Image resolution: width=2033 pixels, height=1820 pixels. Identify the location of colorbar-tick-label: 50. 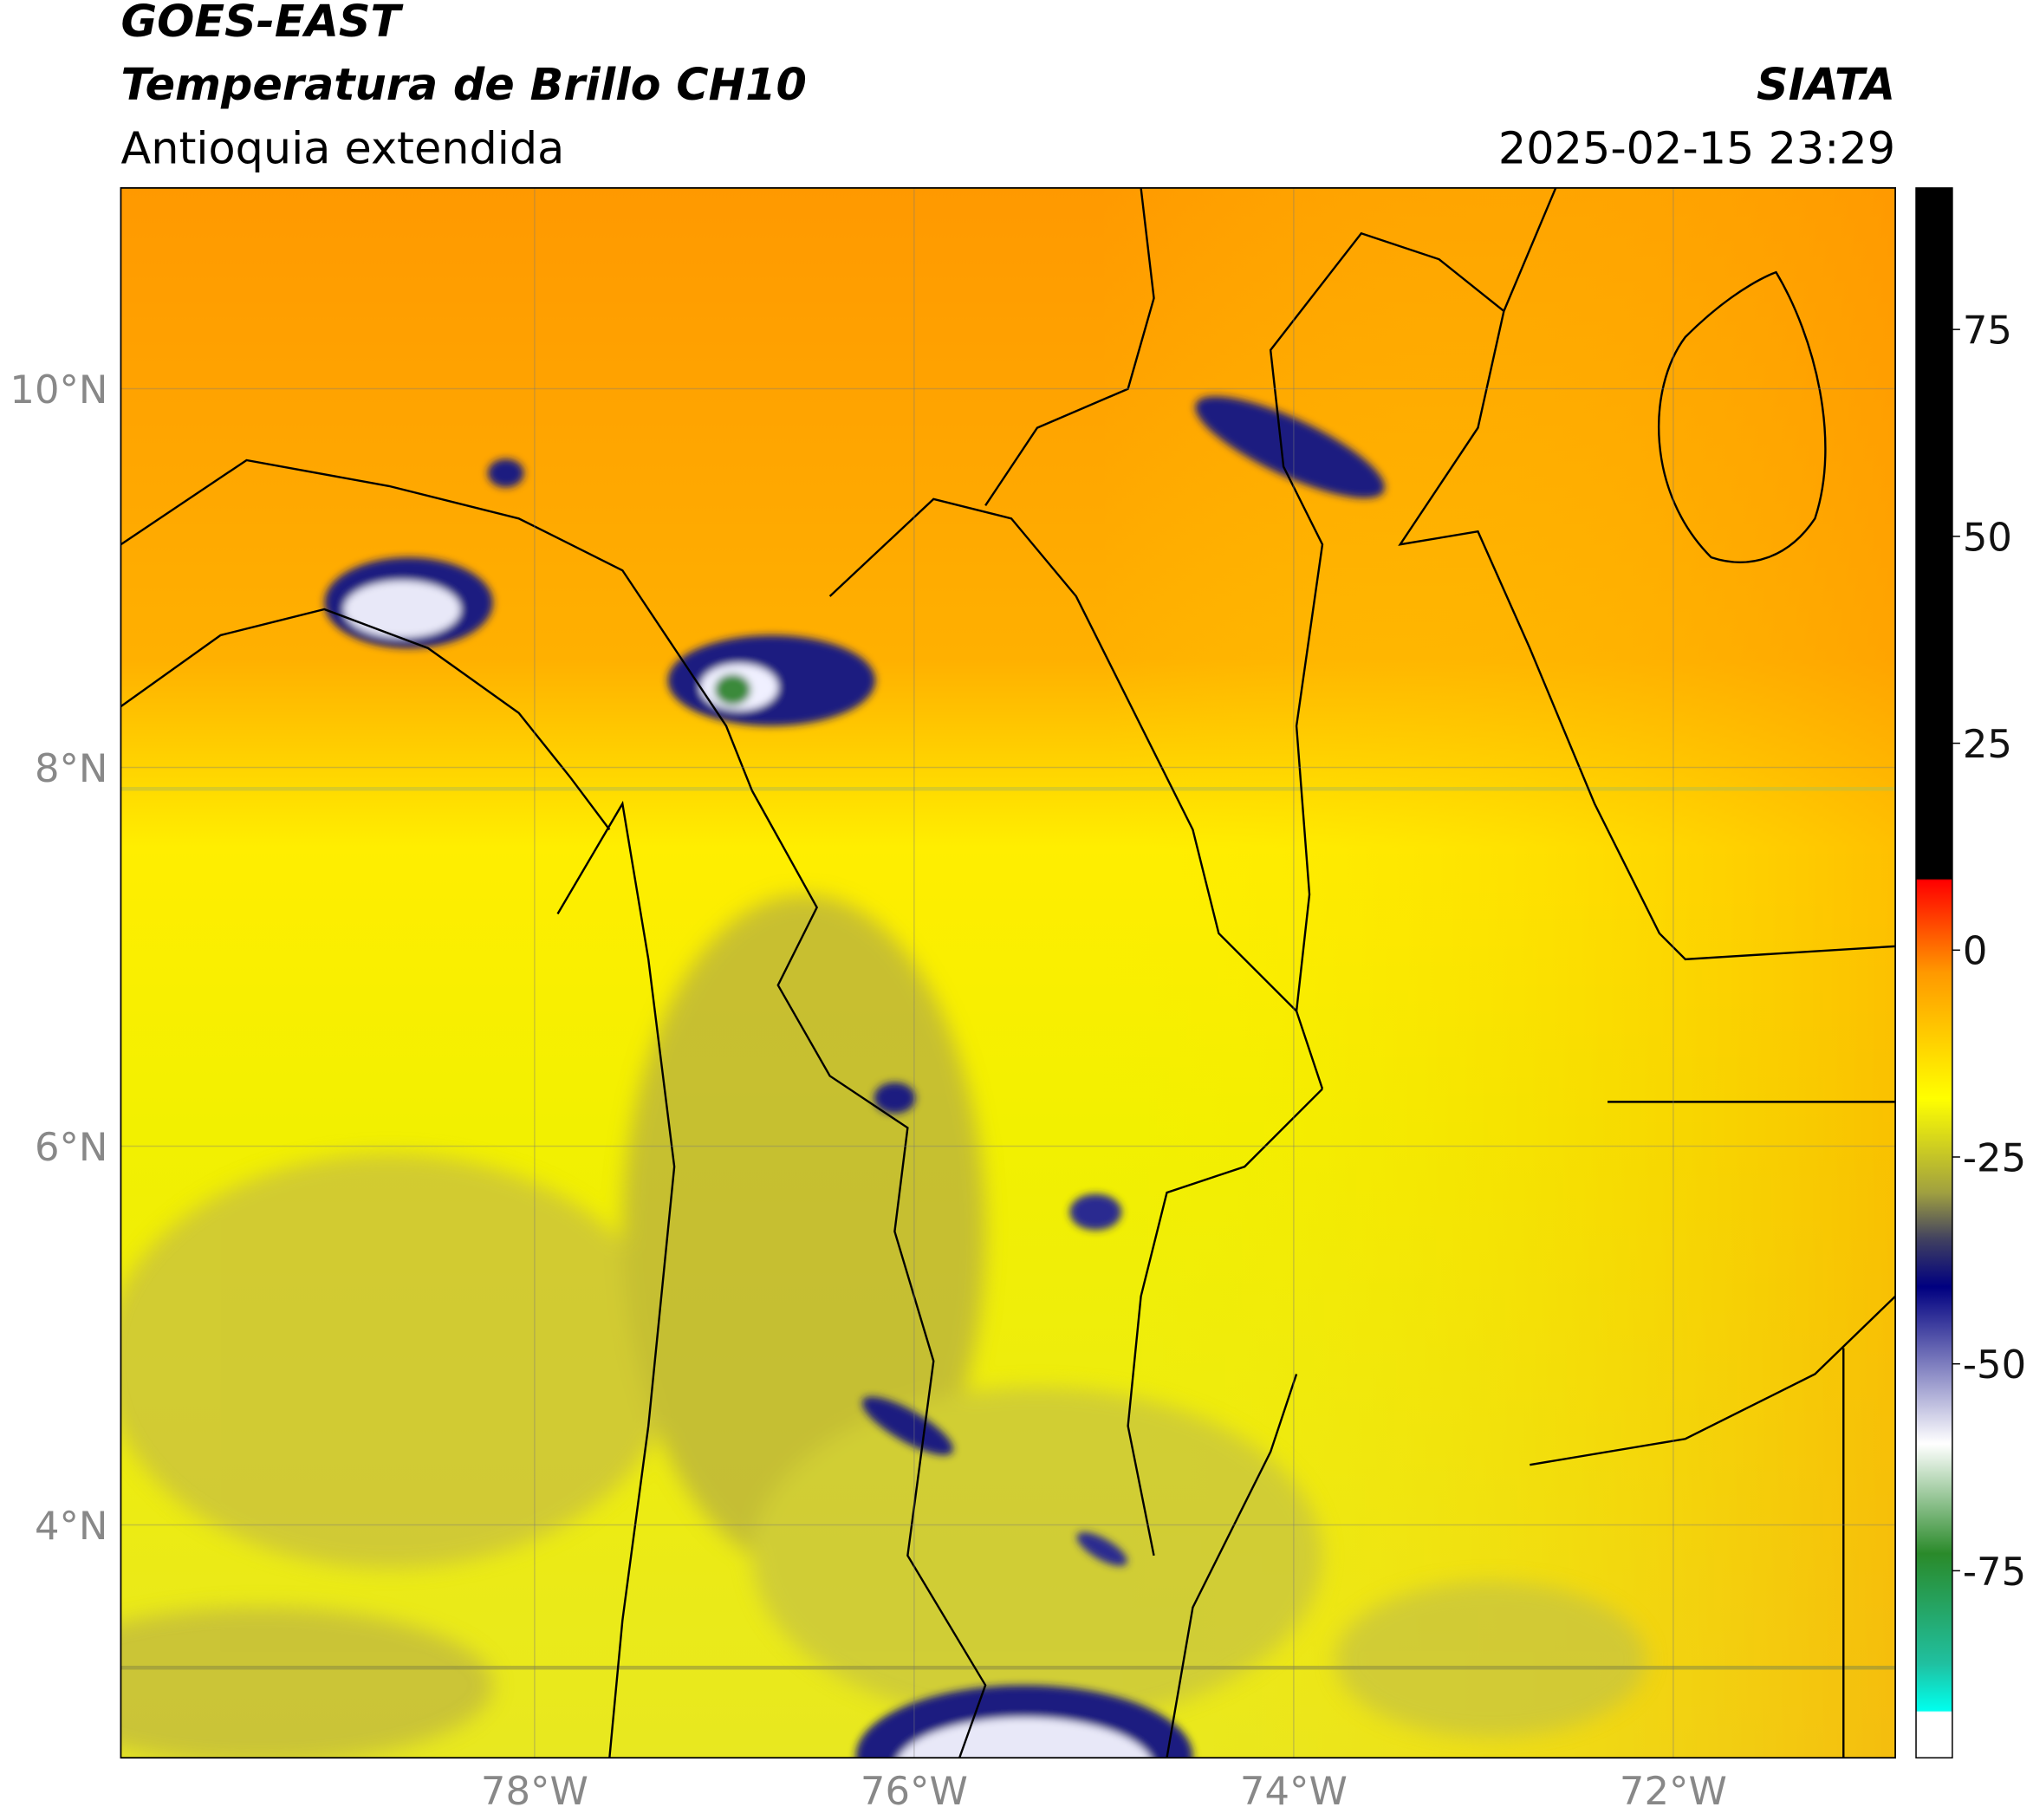
(1987, 537).